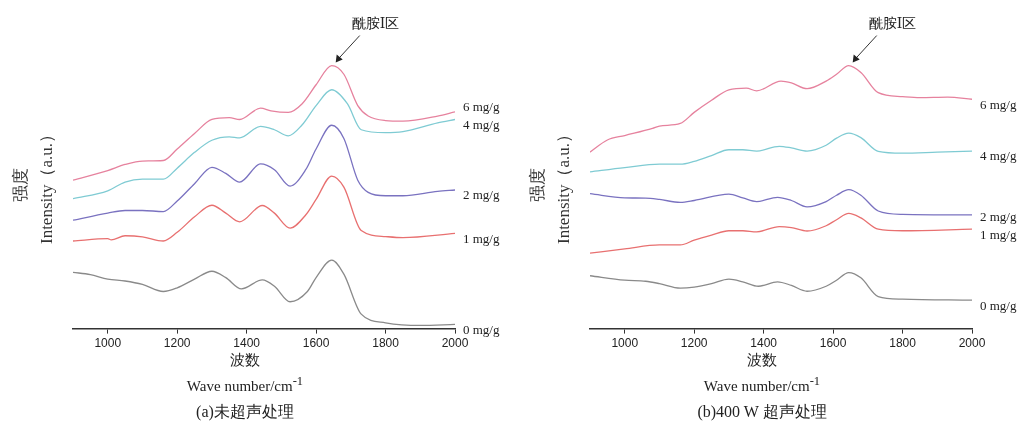  I want to click on text: (b)400 W 超声处理, so click(762, 411).